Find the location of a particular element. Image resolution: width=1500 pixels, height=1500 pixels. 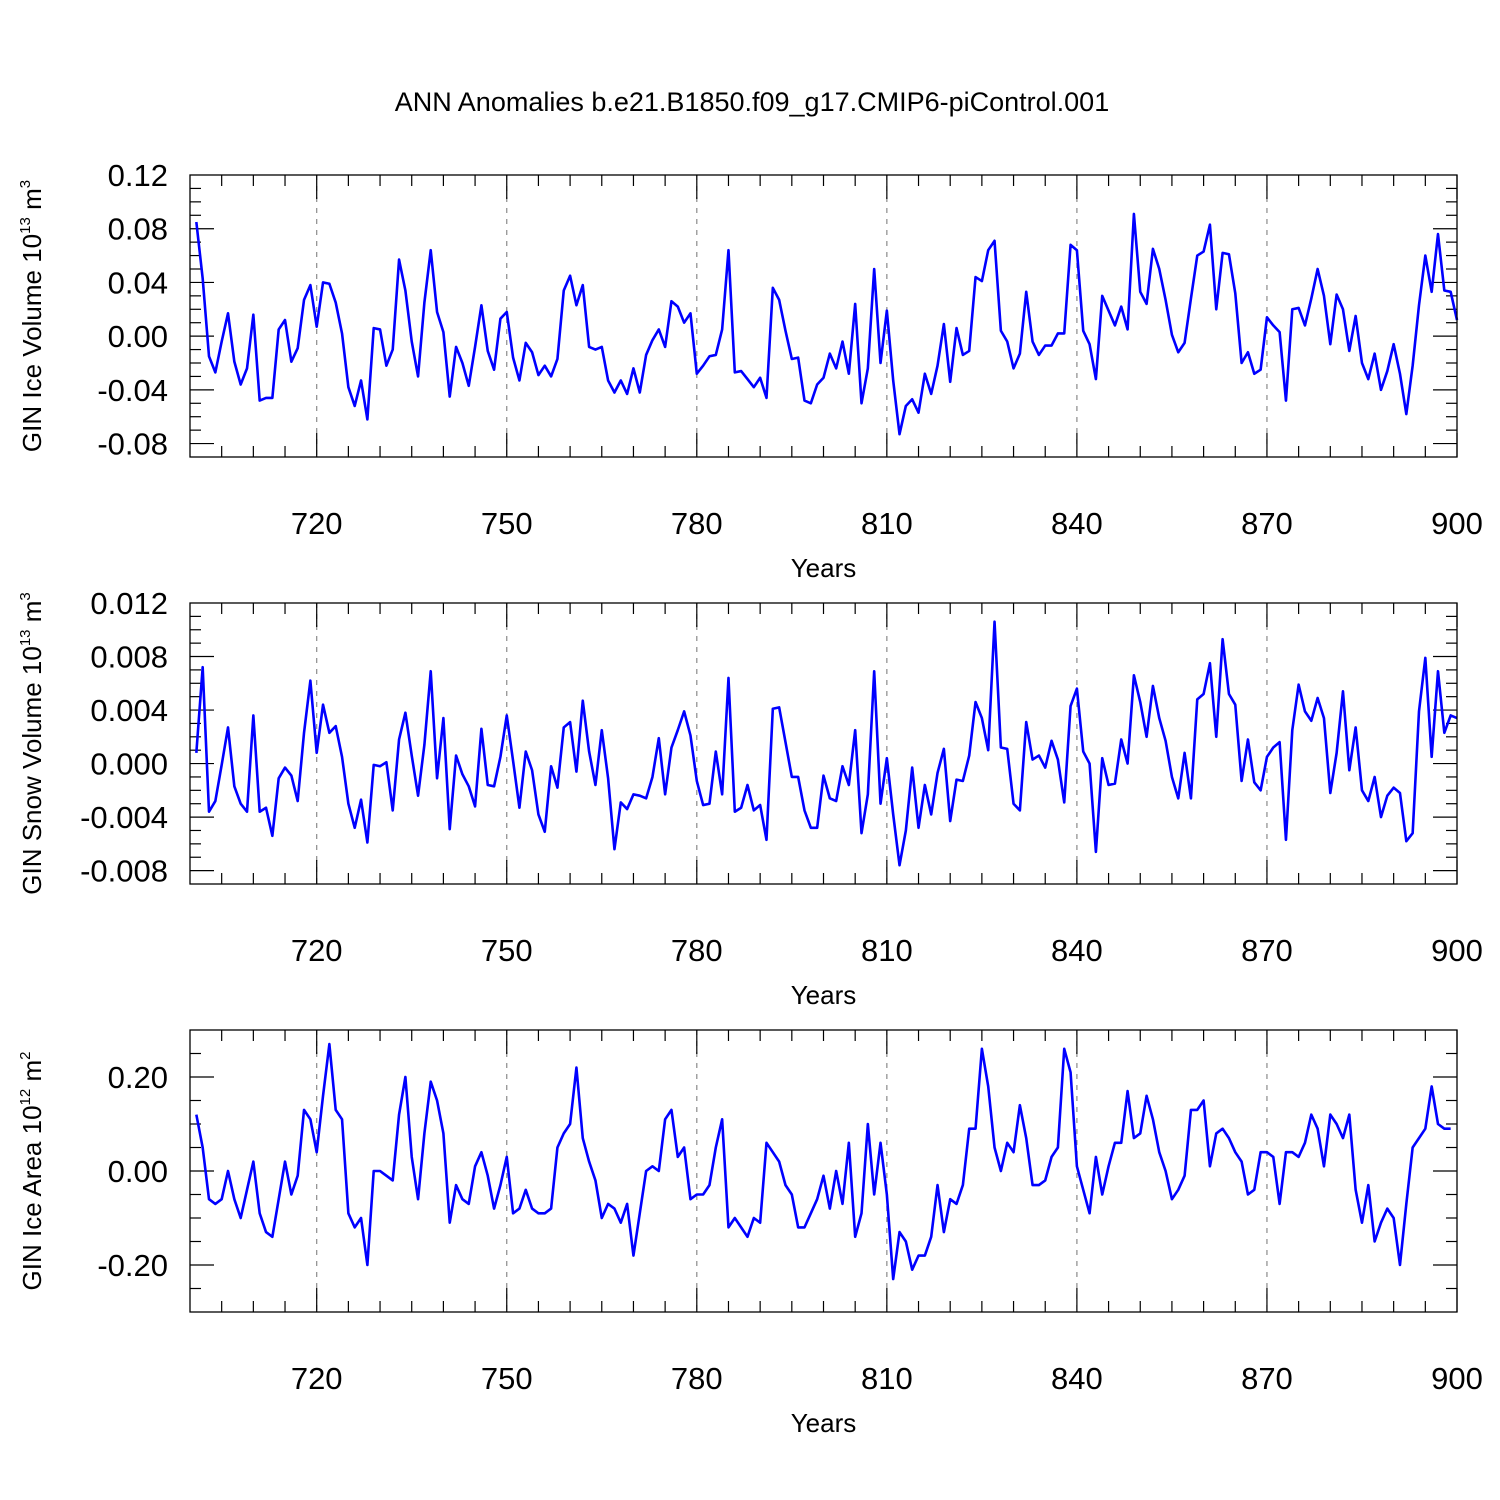

y-tick-label: -0.004 is located at coordinates (124, 817).